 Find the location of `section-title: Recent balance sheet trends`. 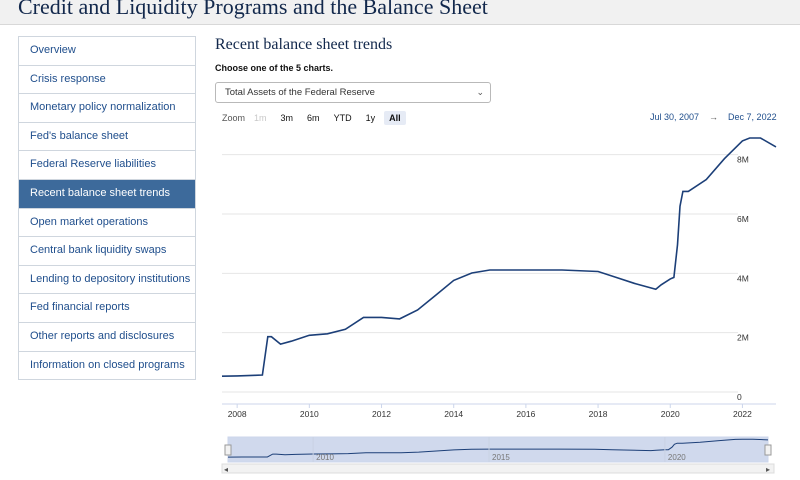

section-title: Recent balance sheet trends is located at coordinates (304, 44).